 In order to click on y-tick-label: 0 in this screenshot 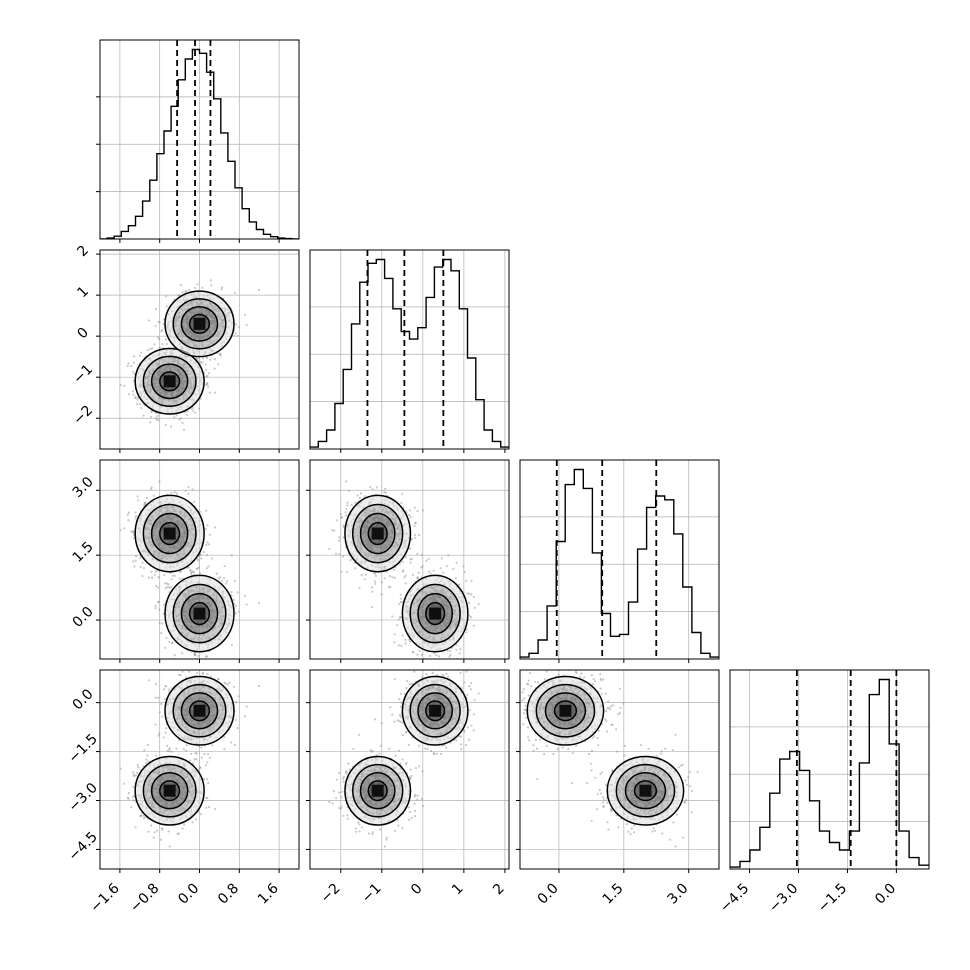, I will do `click(83, 334)`.